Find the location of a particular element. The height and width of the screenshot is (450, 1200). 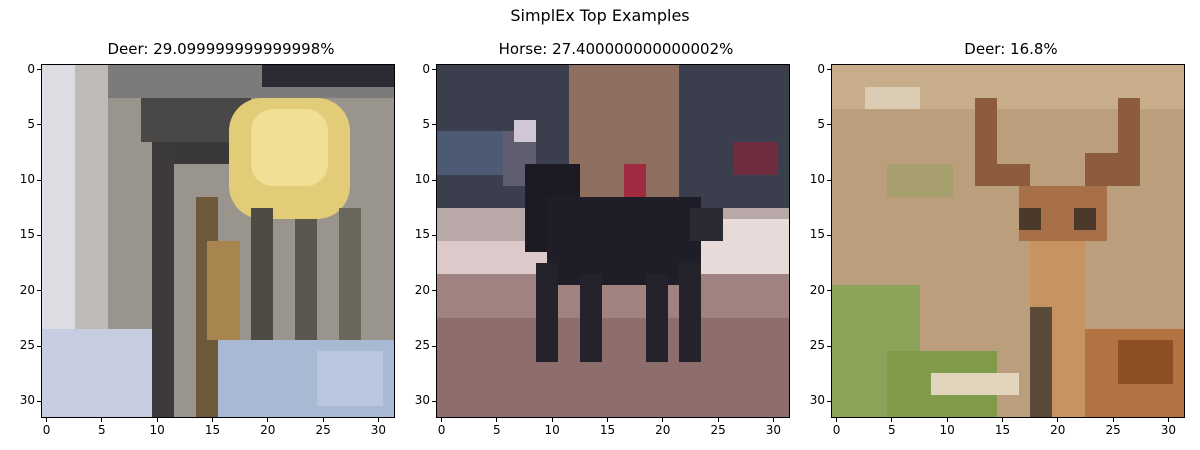

panel-2-title: Horse: 27.400000000000002% is located at coordinates (616, 49).